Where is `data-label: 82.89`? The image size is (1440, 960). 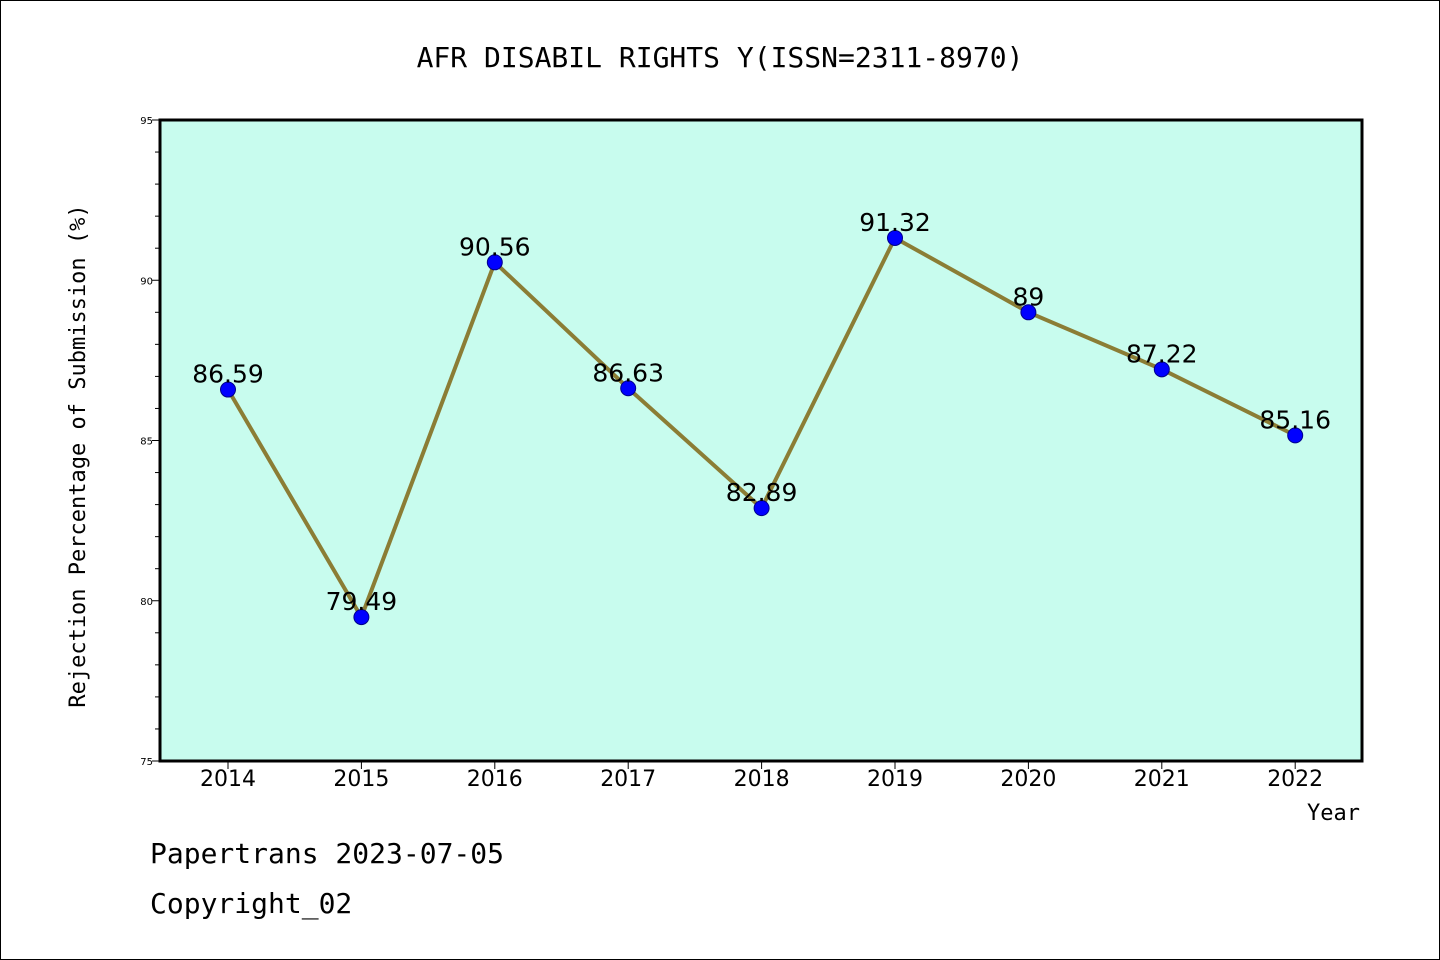
data-label: 82.89 is located at coordinates (762, 492).